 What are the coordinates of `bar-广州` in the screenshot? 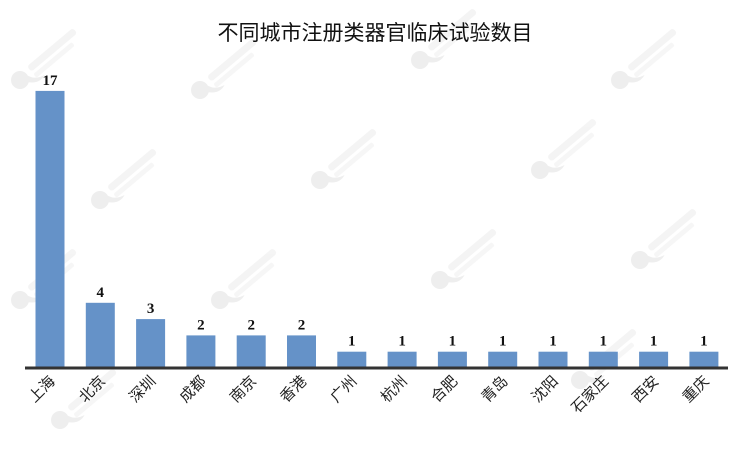 It's located at (352, 359).